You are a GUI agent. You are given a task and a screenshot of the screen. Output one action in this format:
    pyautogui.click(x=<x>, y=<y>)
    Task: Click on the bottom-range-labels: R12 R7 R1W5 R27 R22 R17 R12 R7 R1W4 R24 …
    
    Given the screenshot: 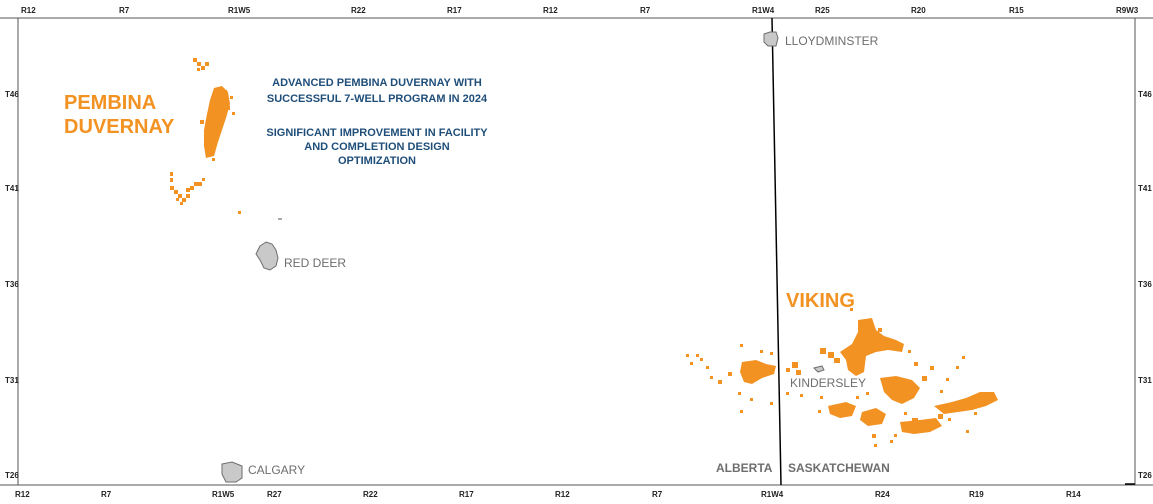 What is the action you would take?
    pyautogui.click(x=548, y=494)
    